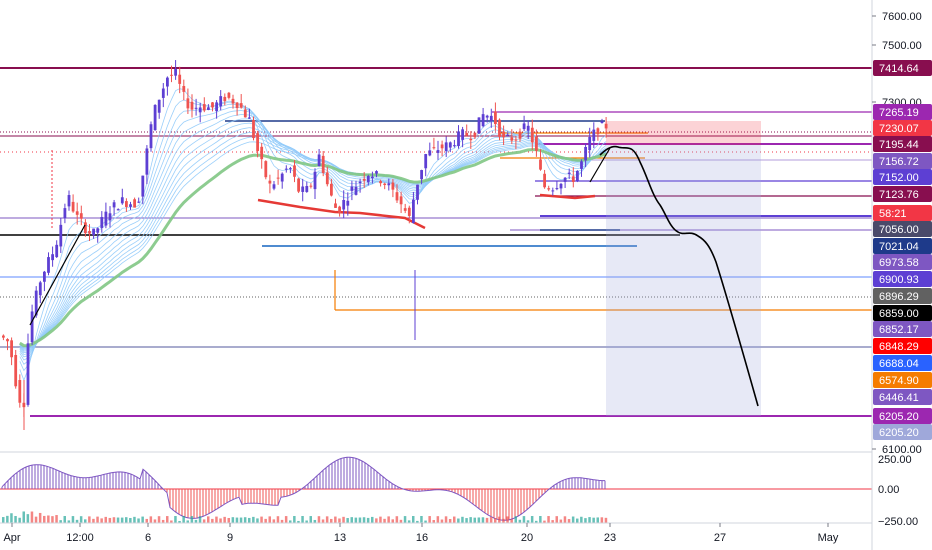  I want to click on price-badge-label: 7265.19, so click(899, 113).